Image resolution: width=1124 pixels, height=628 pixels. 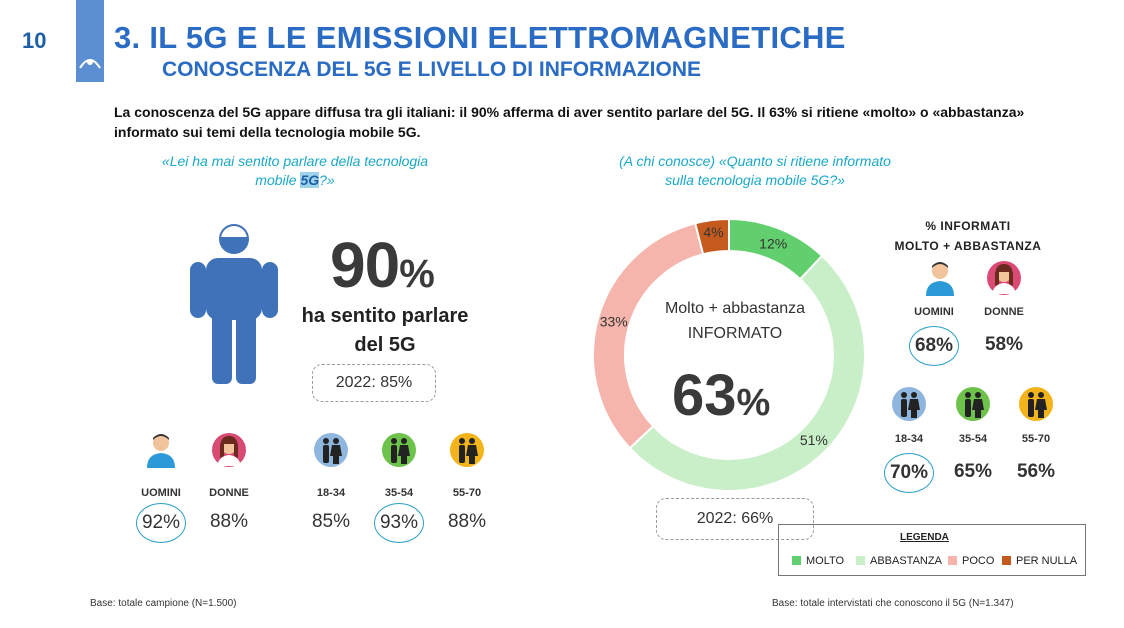 I want to click on wave-logo-icon, so click(x=90, y=64).